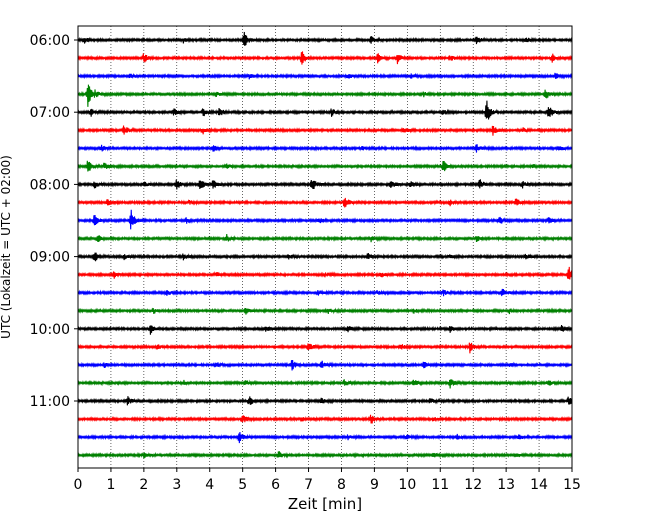 The width and height of the screenshot is (650, 520). I want to click on y-tick-label: 10:00, so click(50, 330).